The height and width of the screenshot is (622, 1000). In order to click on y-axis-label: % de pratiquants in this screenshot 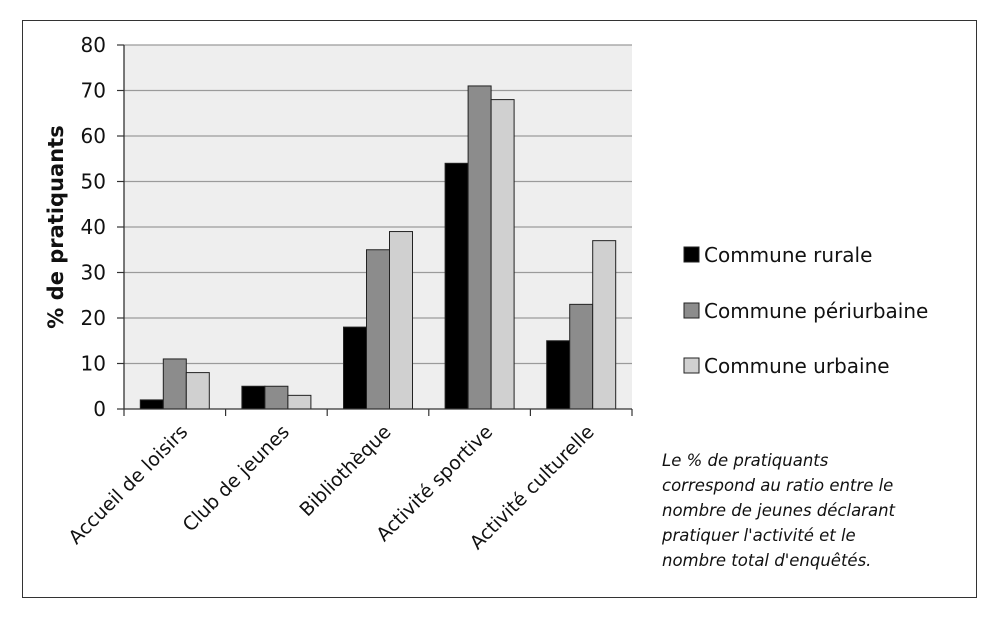, I will do `click(56, 226)`.